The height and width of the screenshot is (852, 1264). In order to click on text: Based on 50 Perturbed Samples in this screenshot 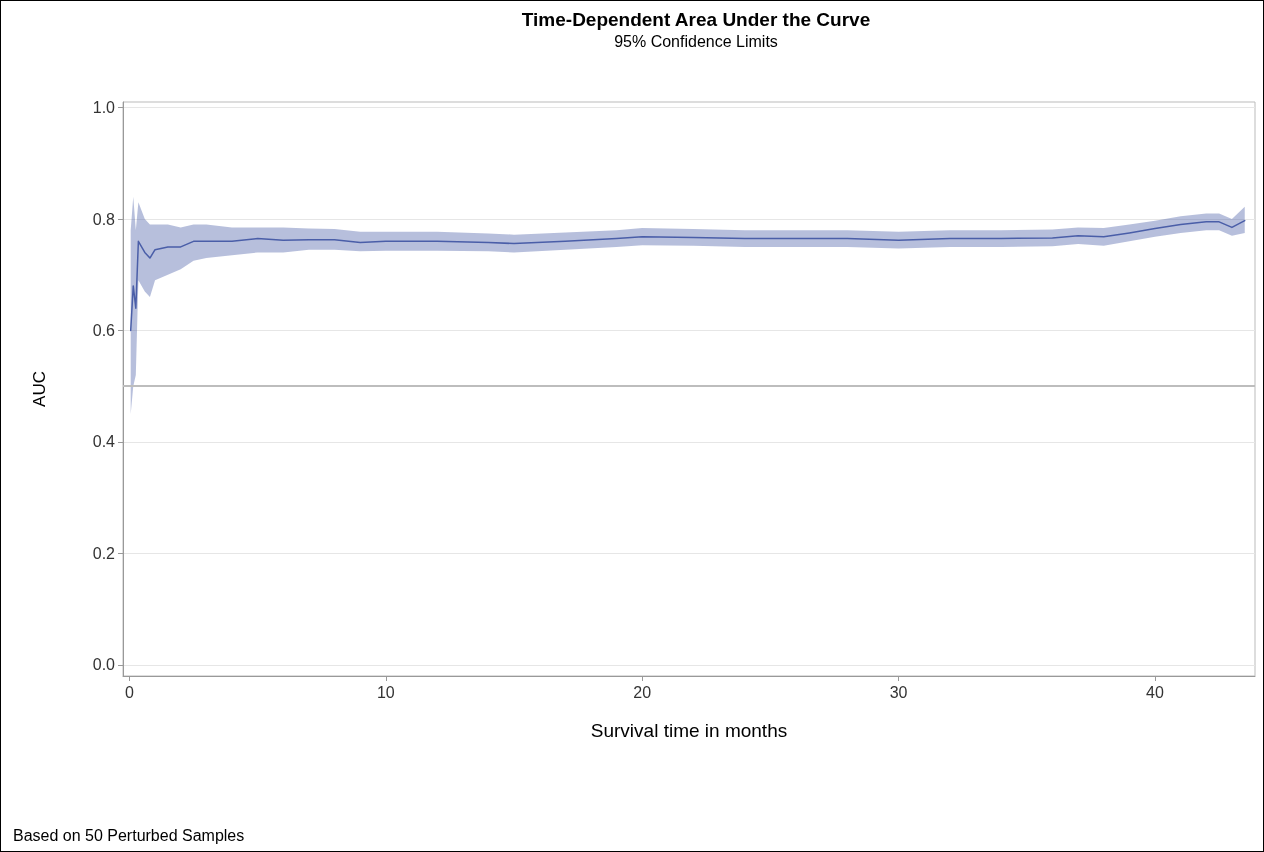, I will do `click(129, 835)`.